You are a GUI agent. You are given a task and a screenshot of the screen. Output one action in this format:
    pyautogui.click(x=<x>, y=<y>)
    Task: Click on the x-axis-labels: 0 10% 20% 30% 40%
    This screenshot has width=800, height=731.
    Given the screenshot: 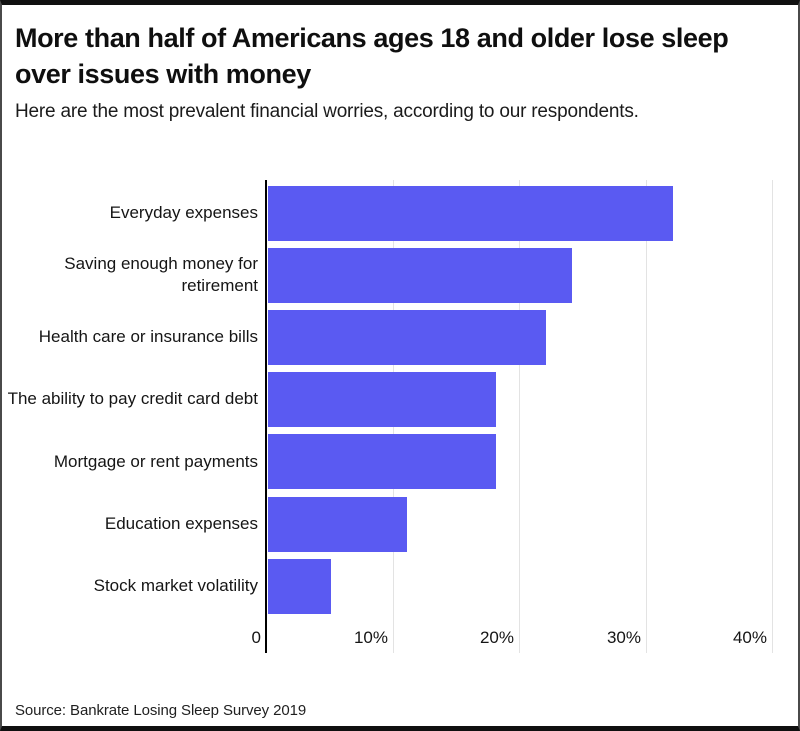 What is the action you would take?
    pyautogui.click(x=400, y=638)
    